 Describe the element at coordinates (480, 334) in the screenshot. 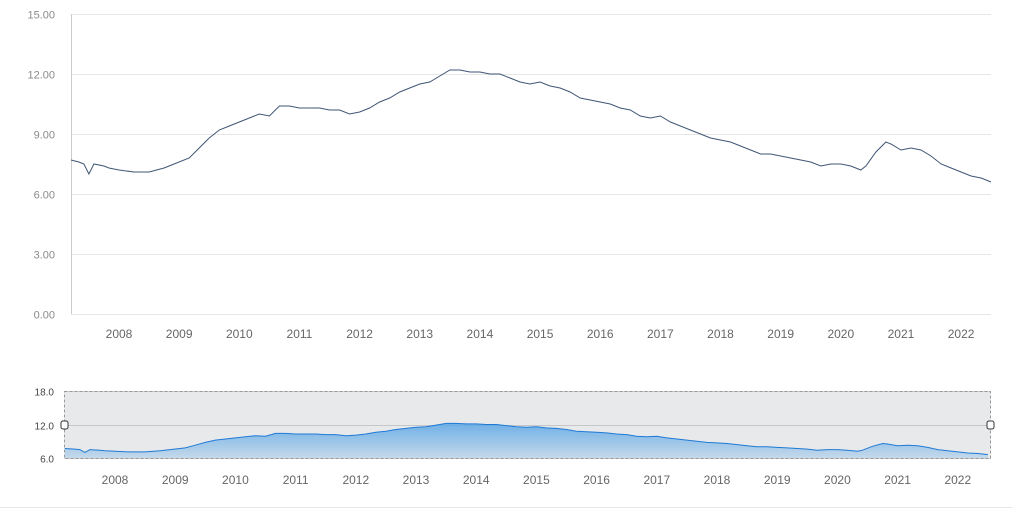

I see `x-tick-label: 2014` at that location.